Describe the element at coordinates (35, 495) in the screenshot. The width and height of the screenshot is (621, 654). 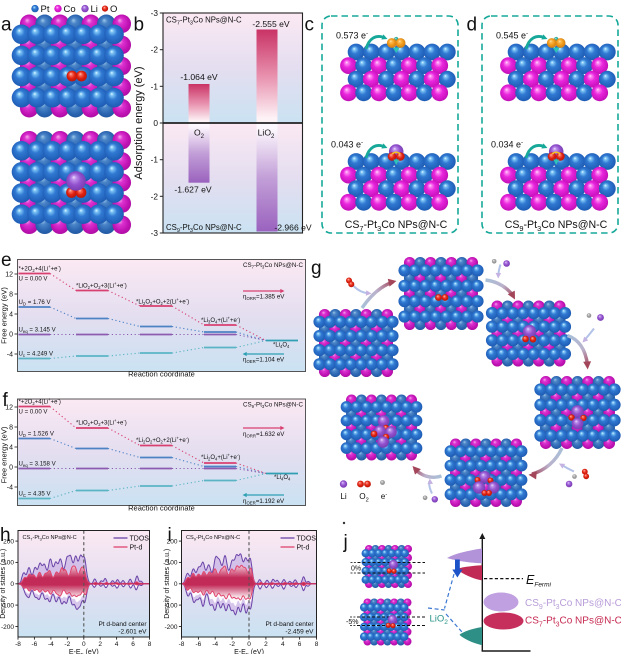
I see `svg-text: UC = 4.35 V` at that location.